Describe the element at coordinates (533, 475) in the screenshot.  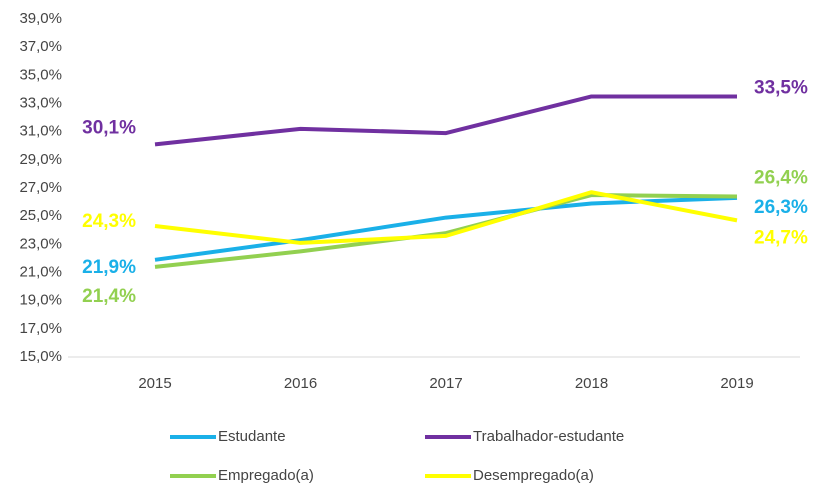
I see `legend-label: Desempregado(a)` at that location.